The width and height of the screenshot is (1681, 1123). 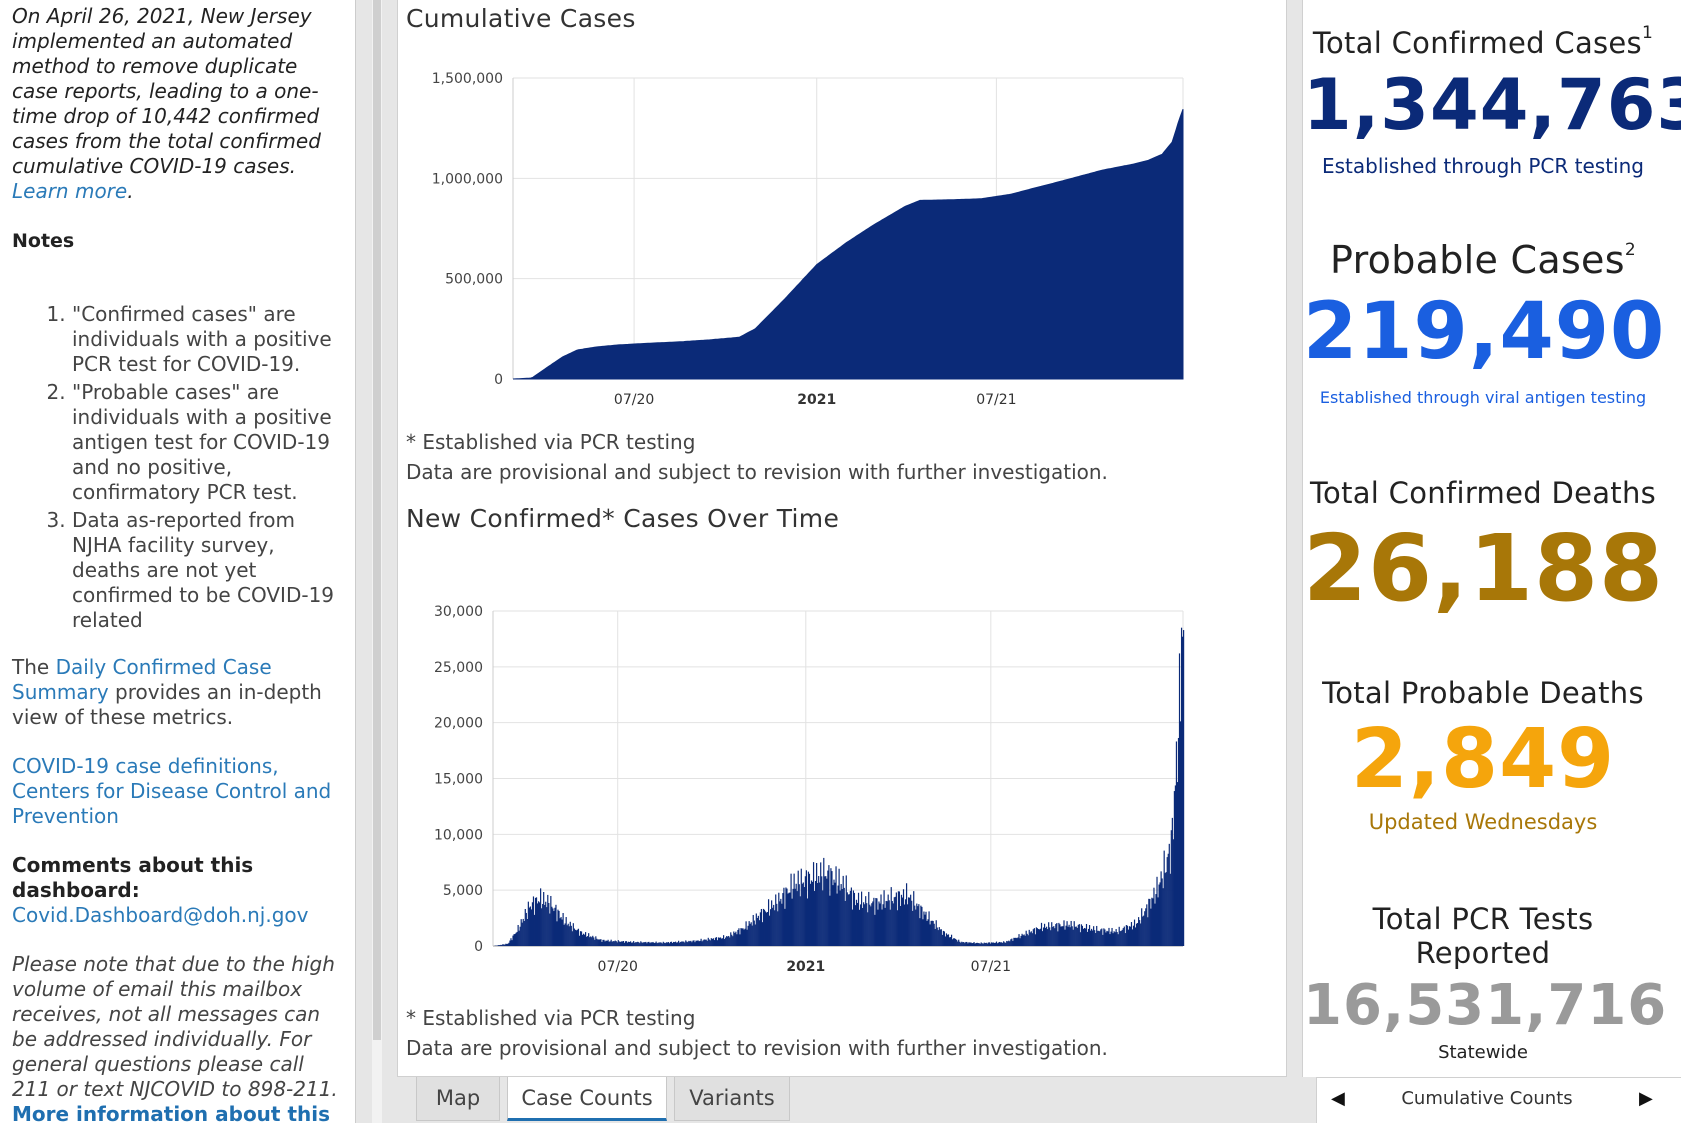 What do you see at coordinates (377, 520) in the screenshot?
I see `scrollbar-thumb` at bounding box center [377, 520].